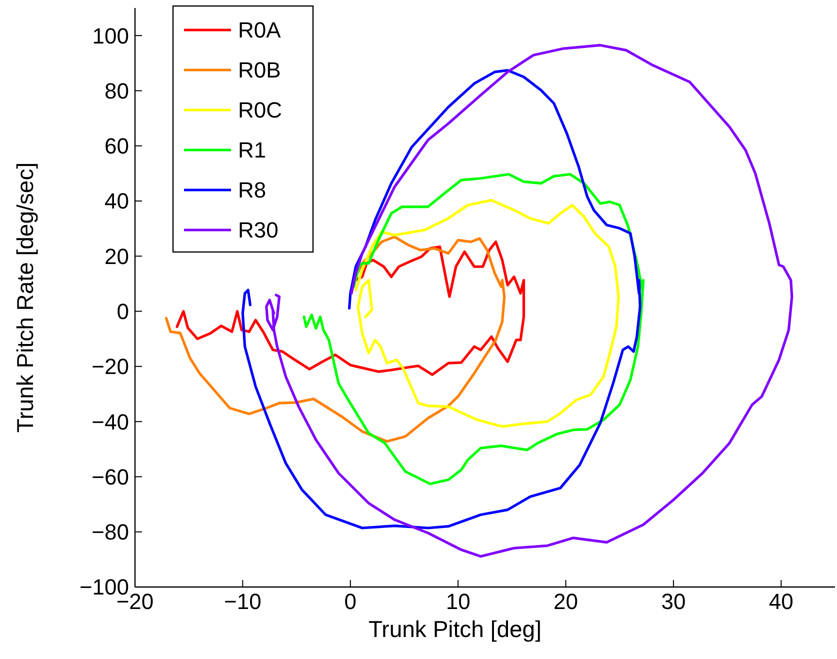 The image size is (837, 659). What do you see at coordinates (566, 601) in the screenshot?
I see `x-tick-label: 20` at bounding box center [566, 601].